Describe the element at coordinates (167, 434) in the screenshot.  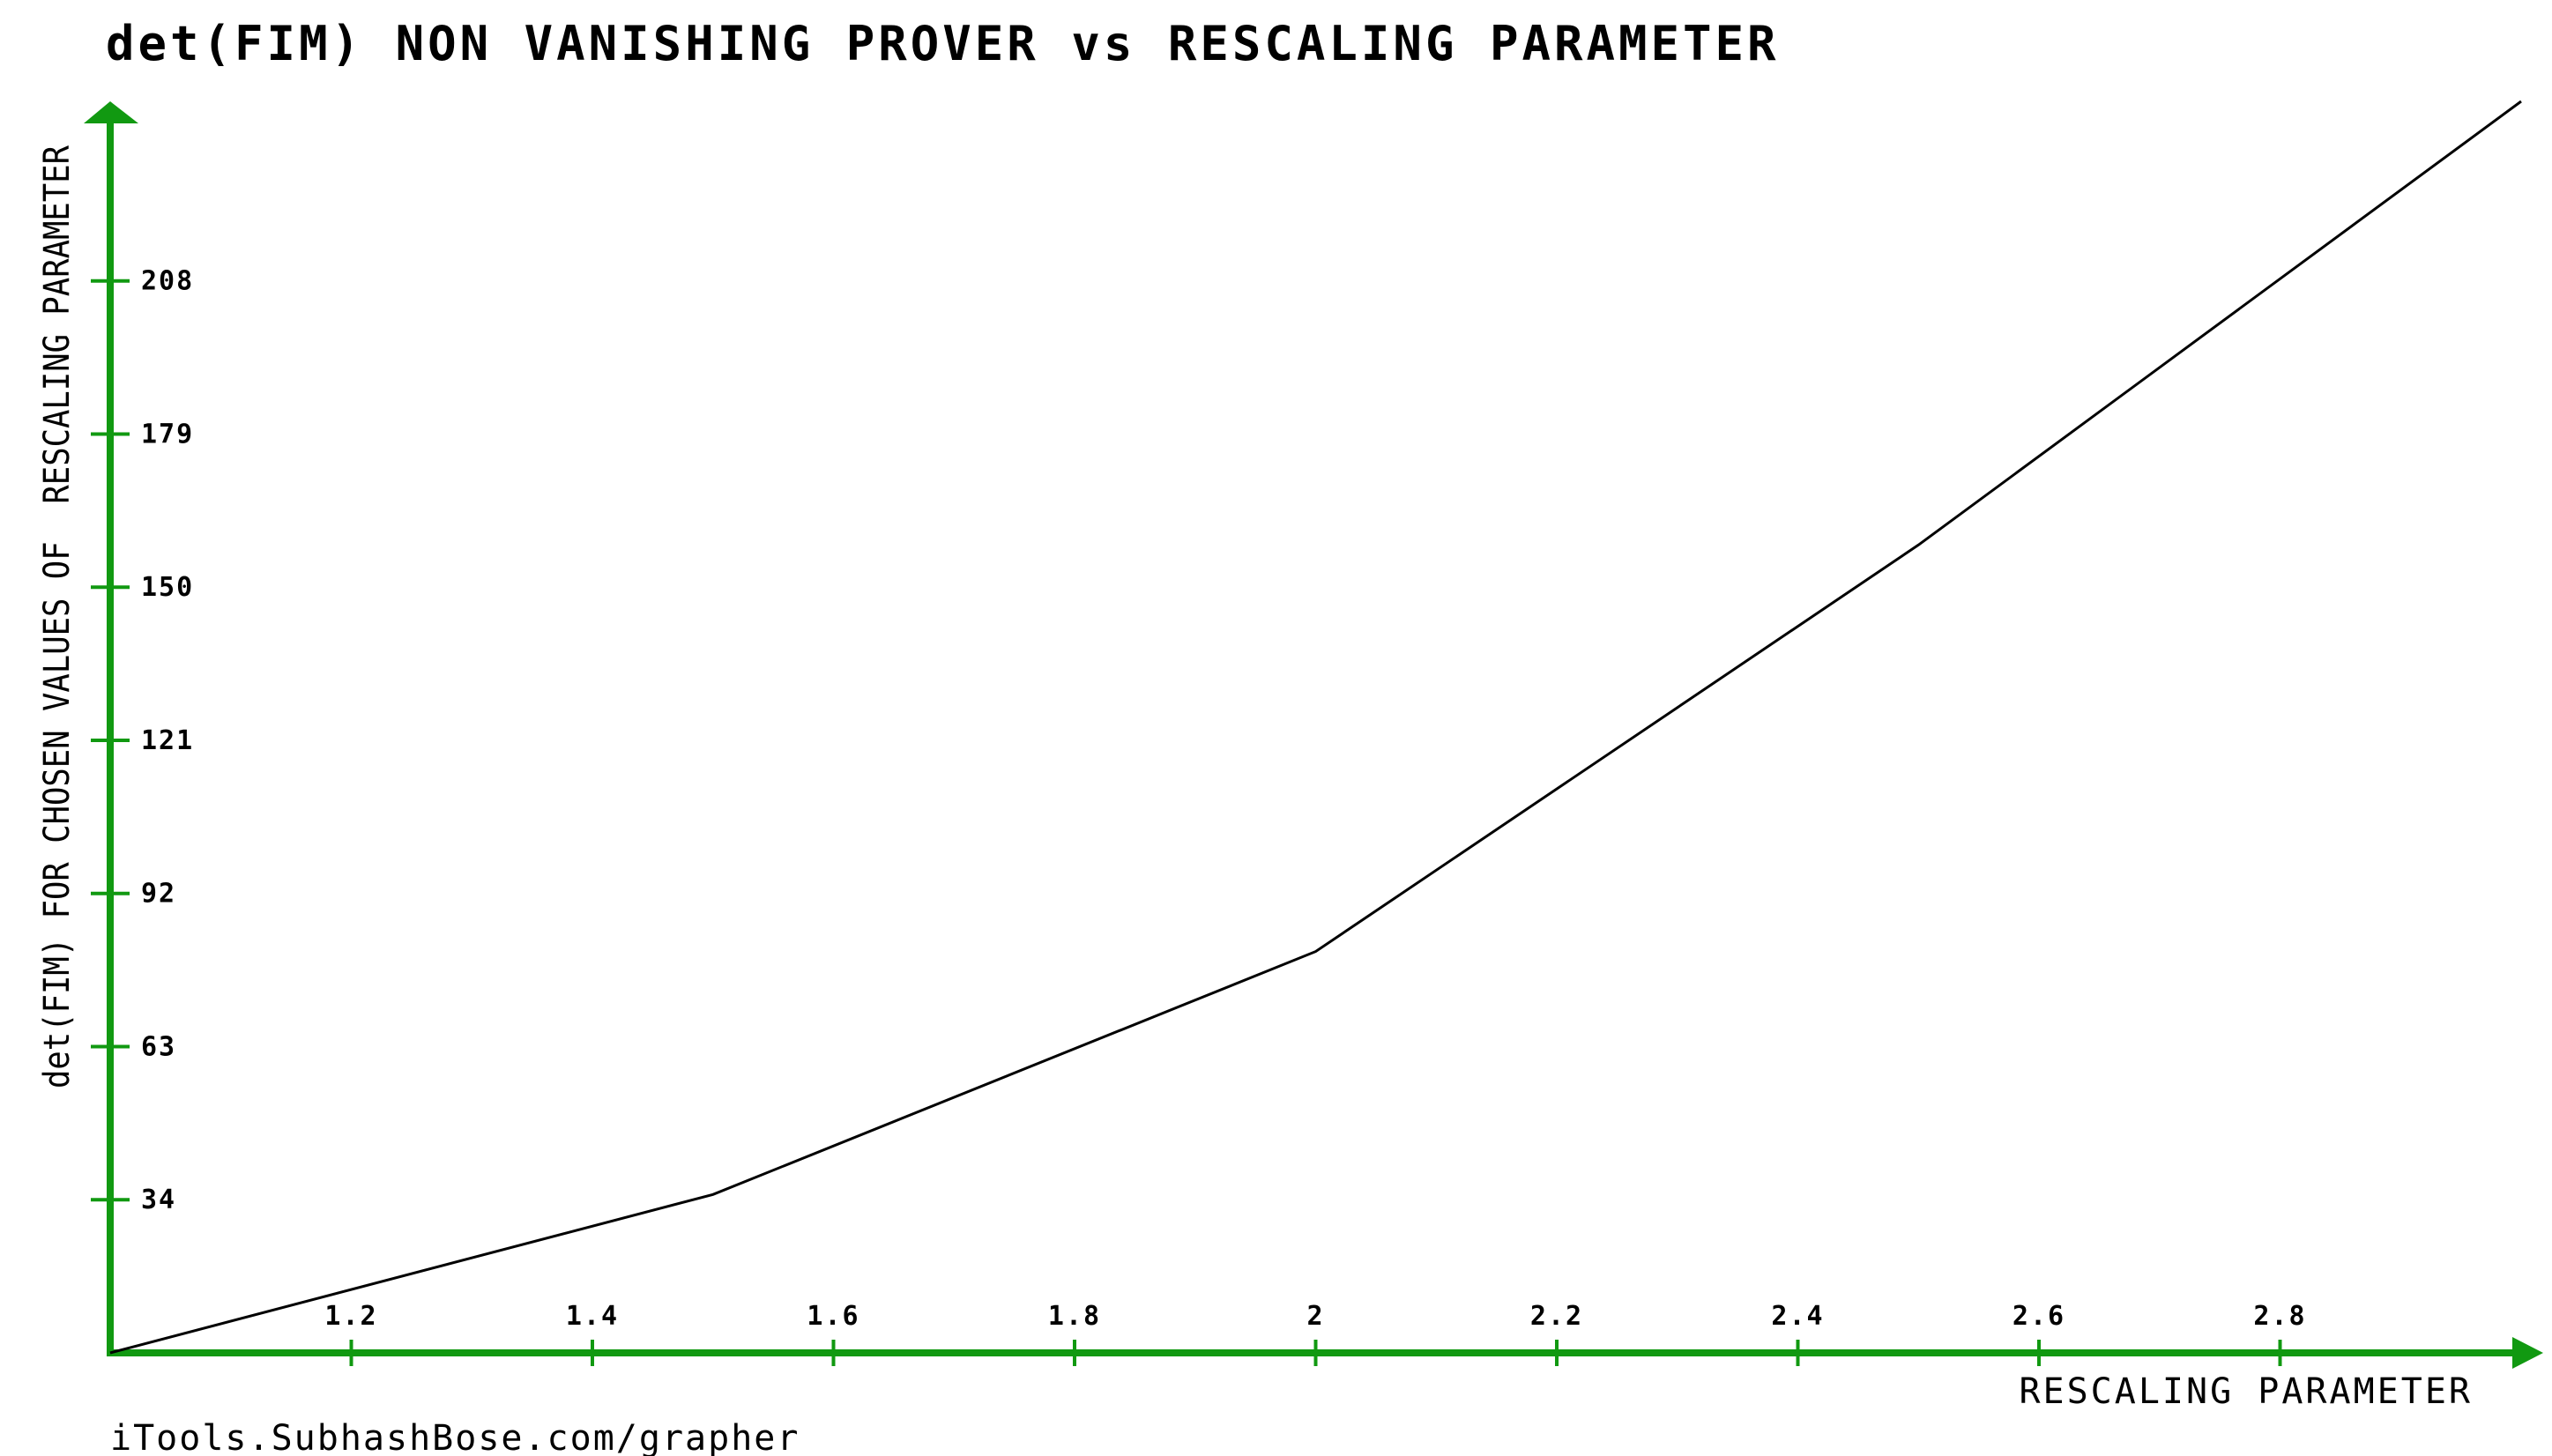
I see `y-tick-label: 179` at that location.